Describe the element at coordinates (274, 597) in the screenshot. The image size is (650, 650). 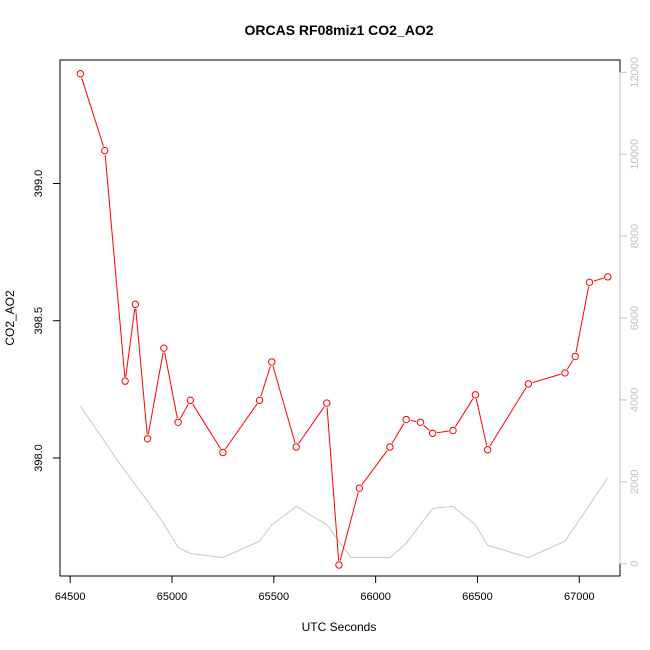
I see `x-tick-label: 65500` at that location.